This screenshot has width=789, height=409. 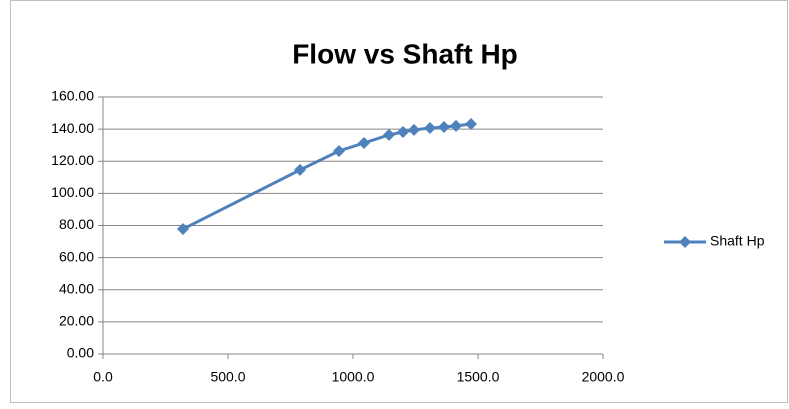 What do you see at coordinates (603, 377) in the screenshot?
I see `x-tick-label: 2000.0` at bounding box center [603, 377].